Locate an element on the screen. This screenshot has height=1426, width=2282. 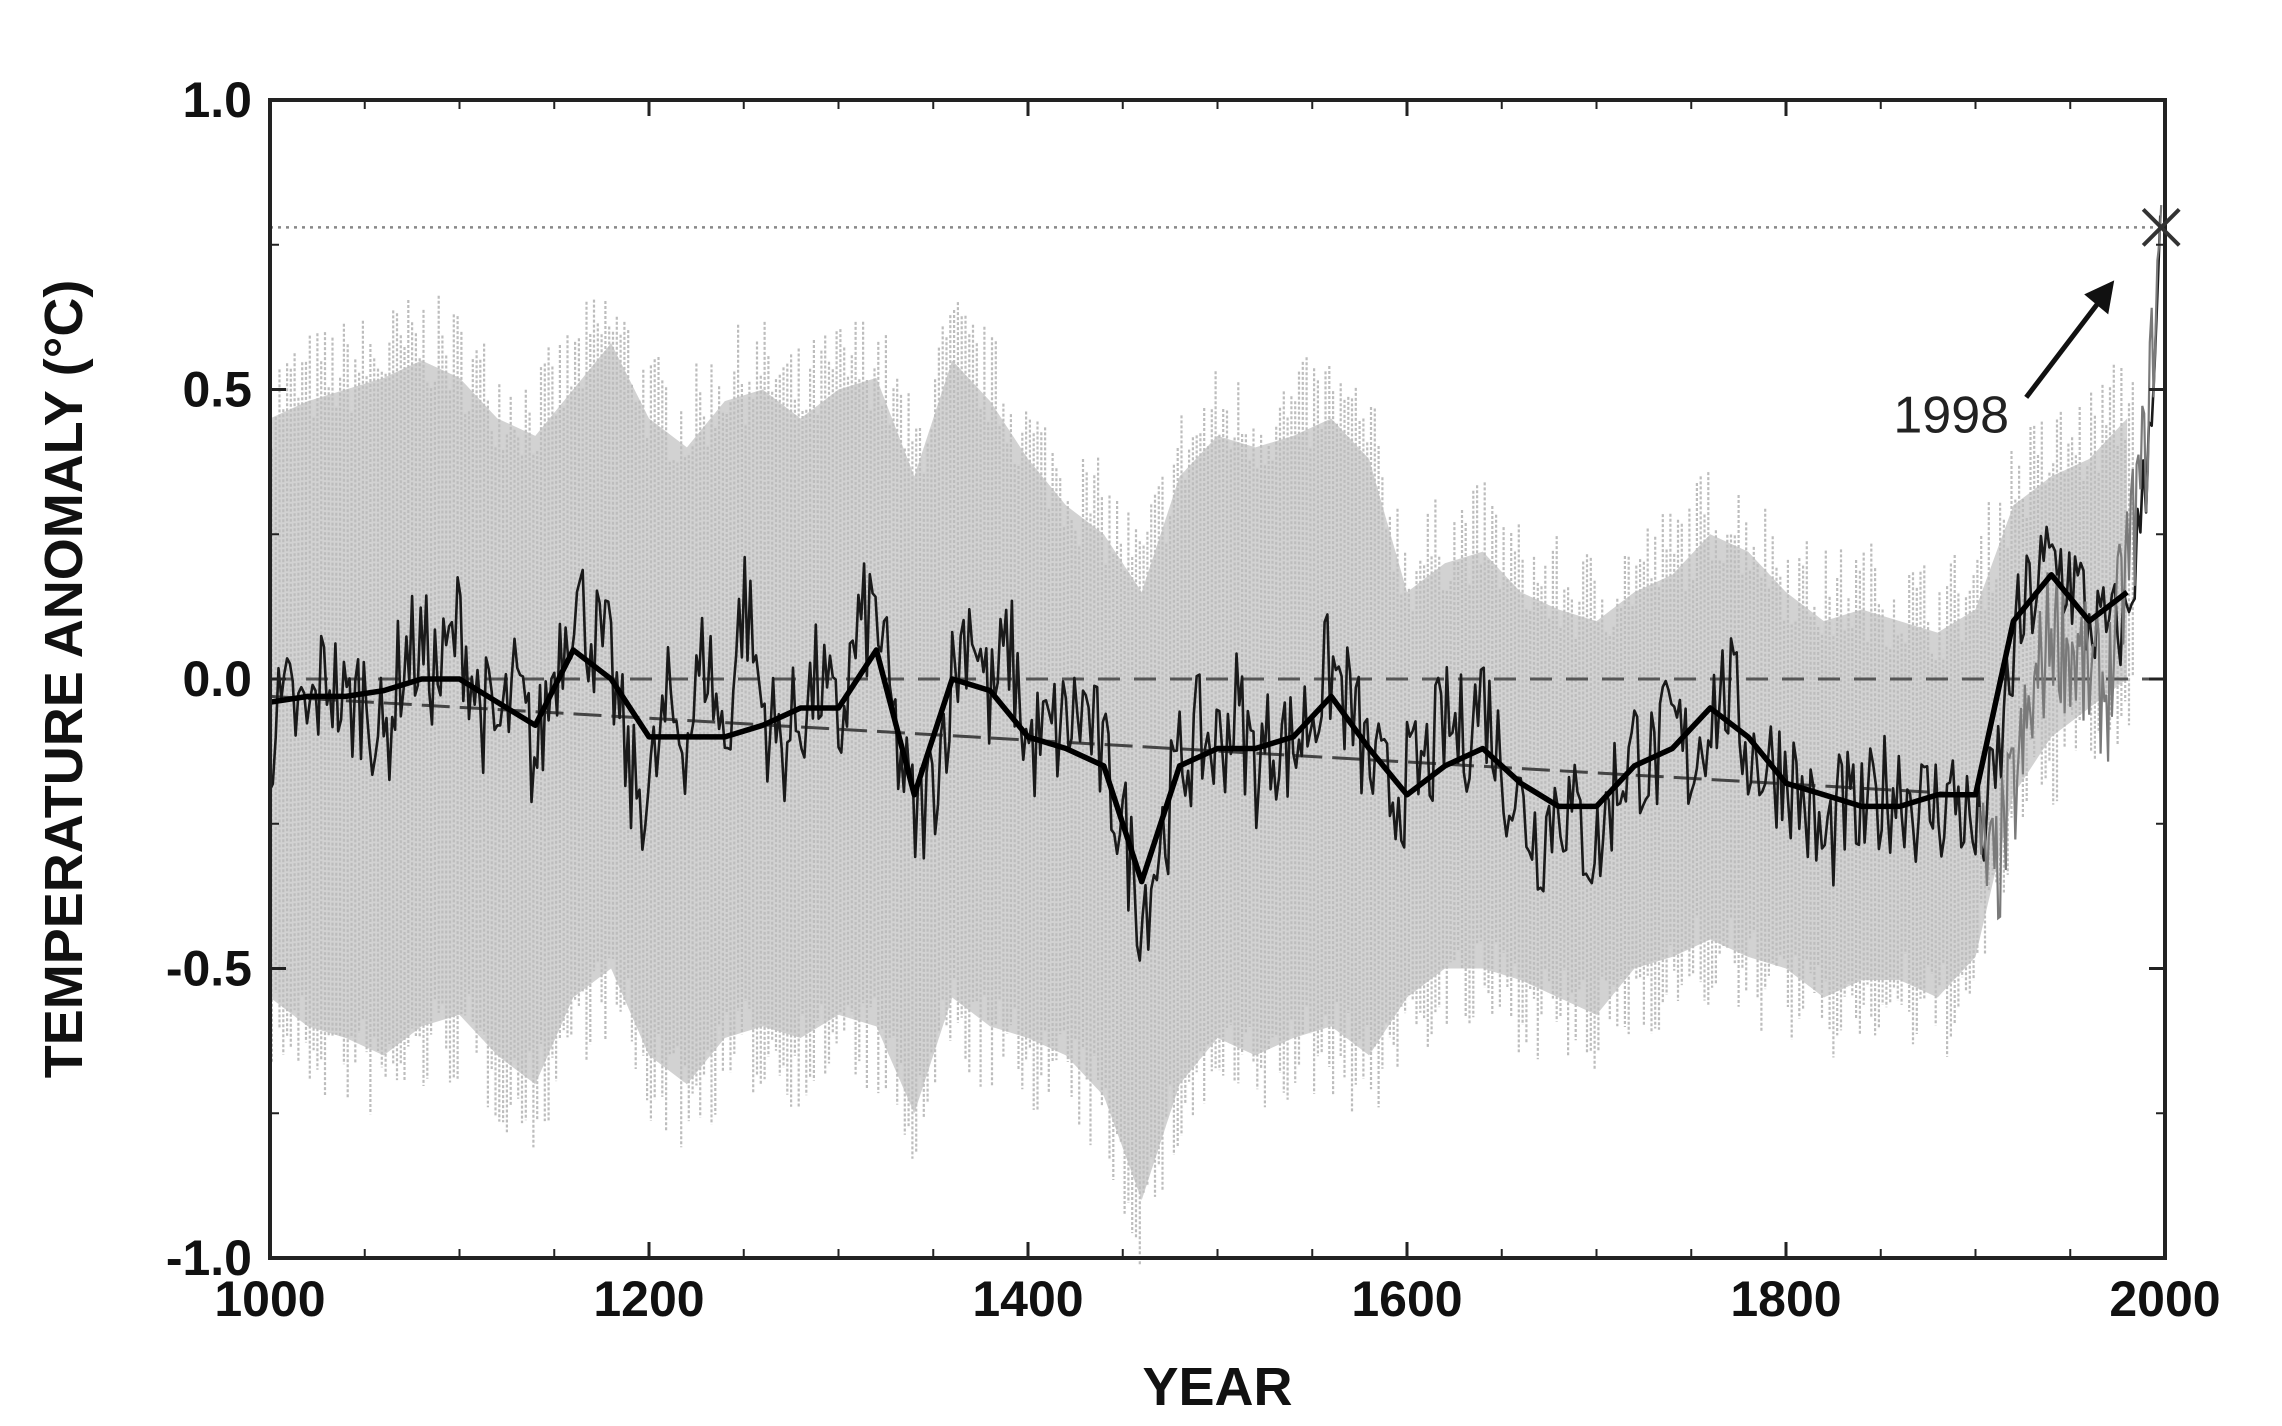
y-axis-title: TEMPERATURE ANOMALY (°C) is located at coordinates (64, 679).